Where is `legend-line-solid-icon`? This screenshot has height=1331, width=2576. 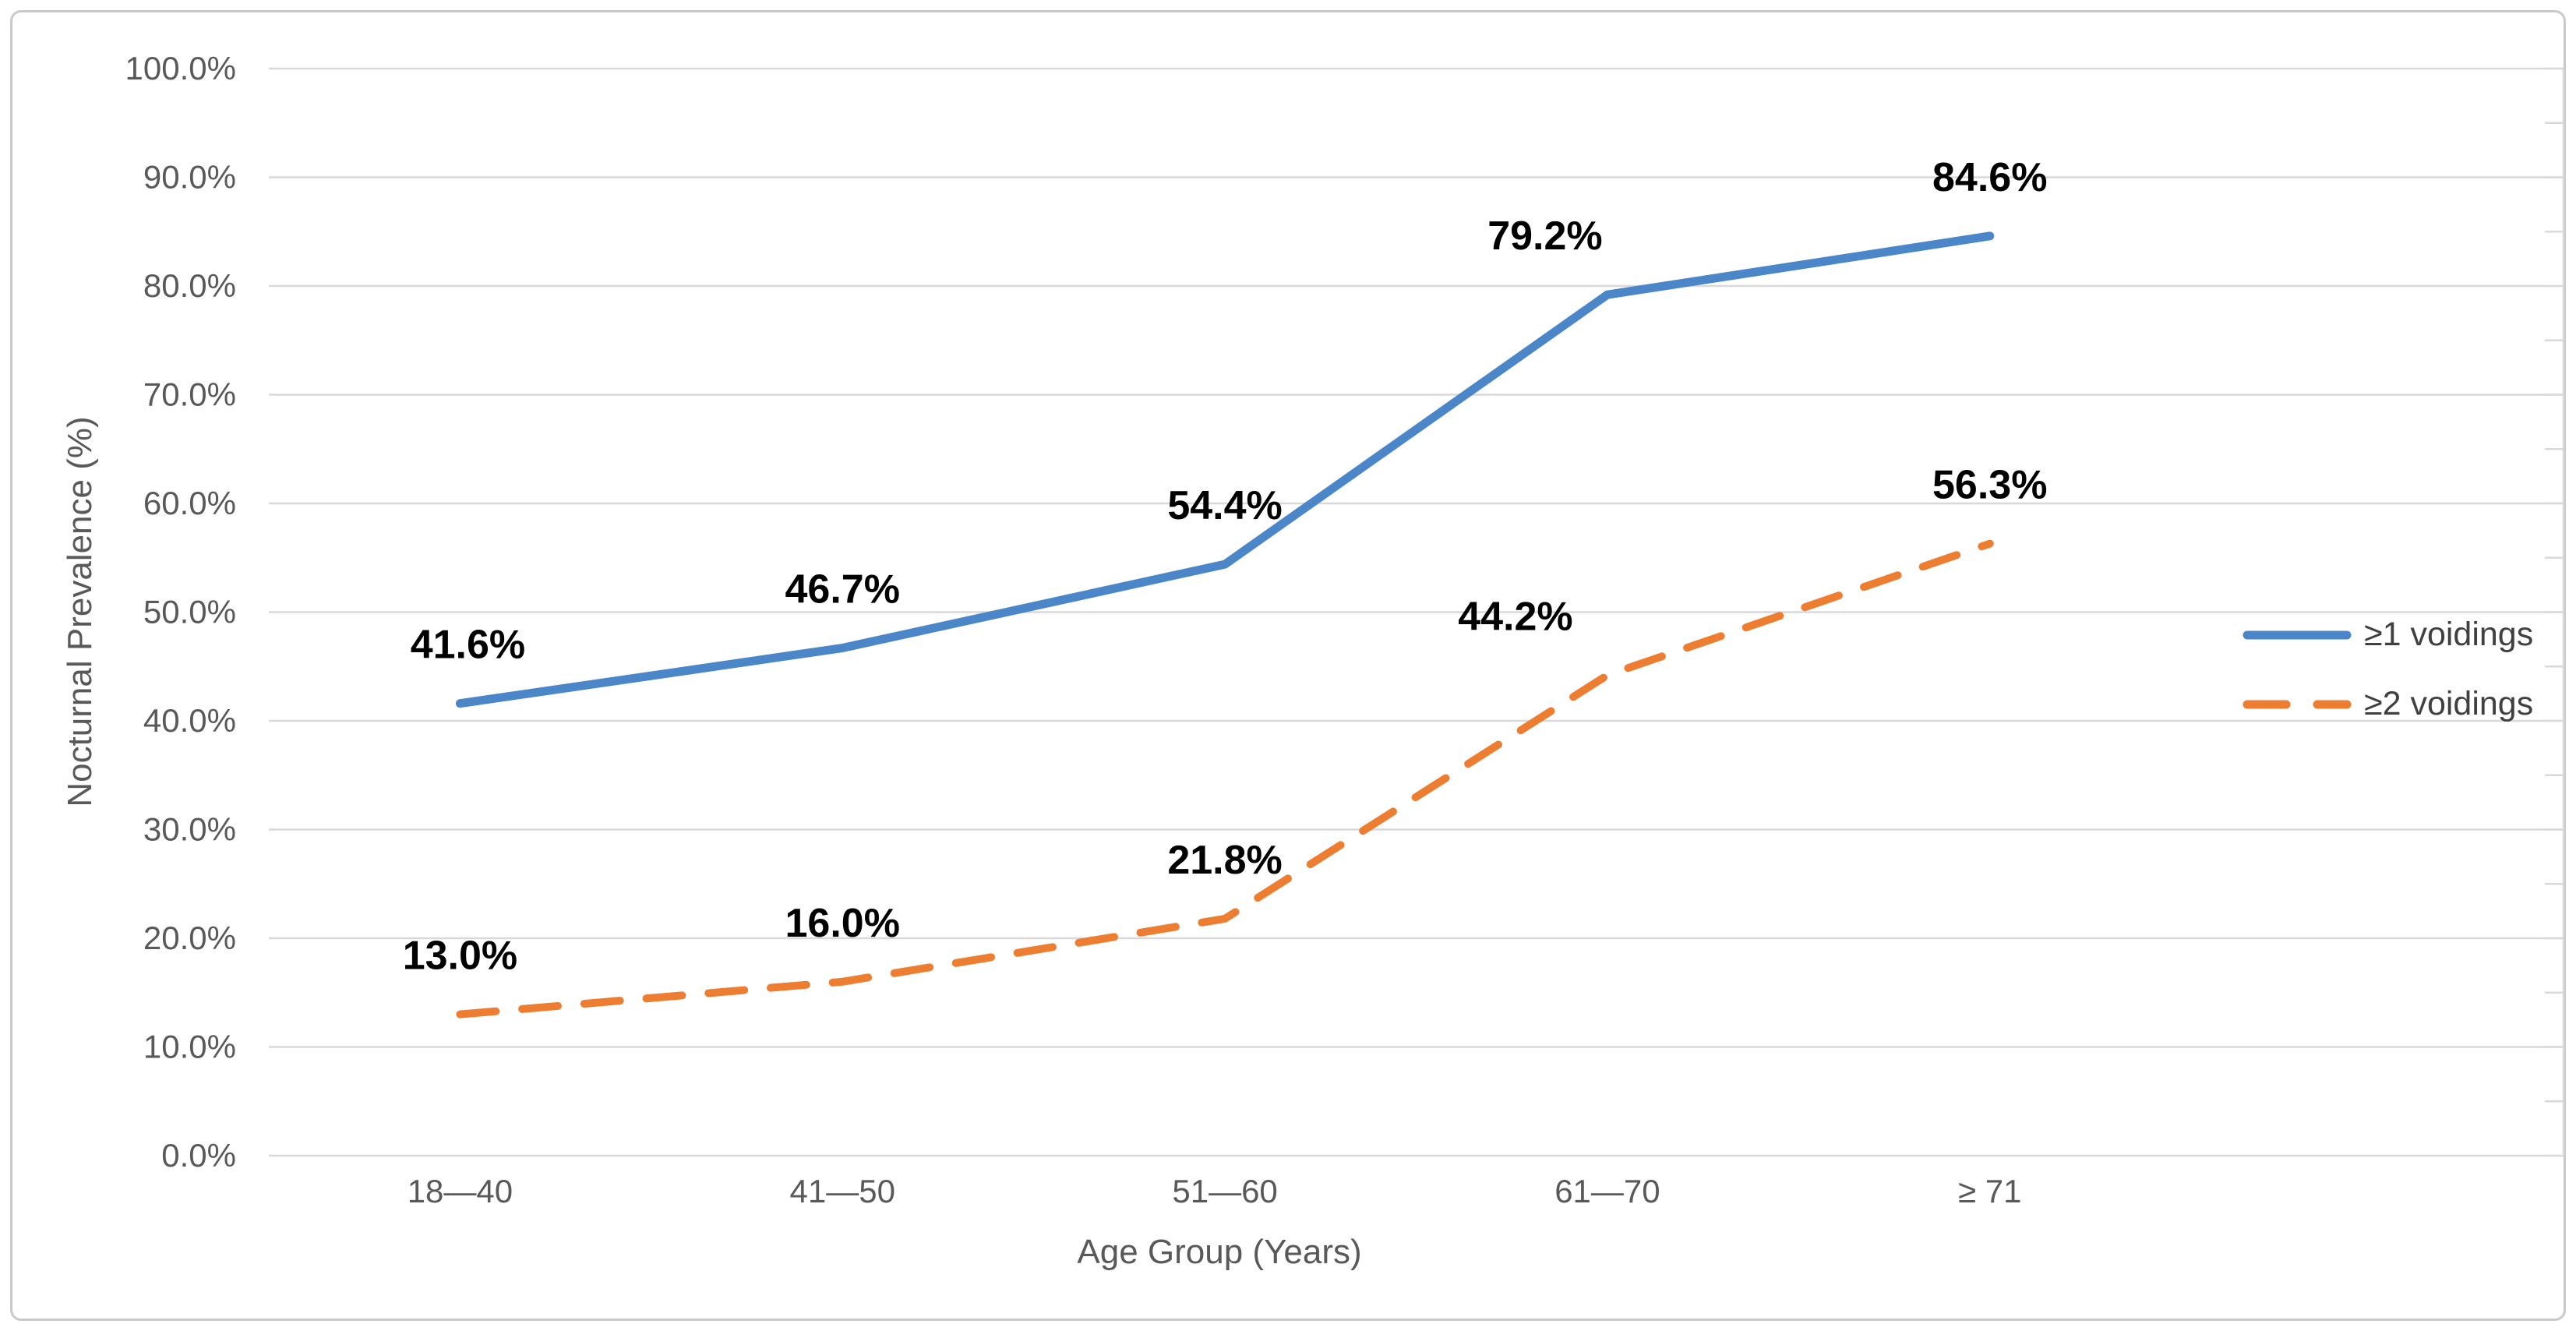 legend-line-solid-icon is located at coordinates (2297, 634).